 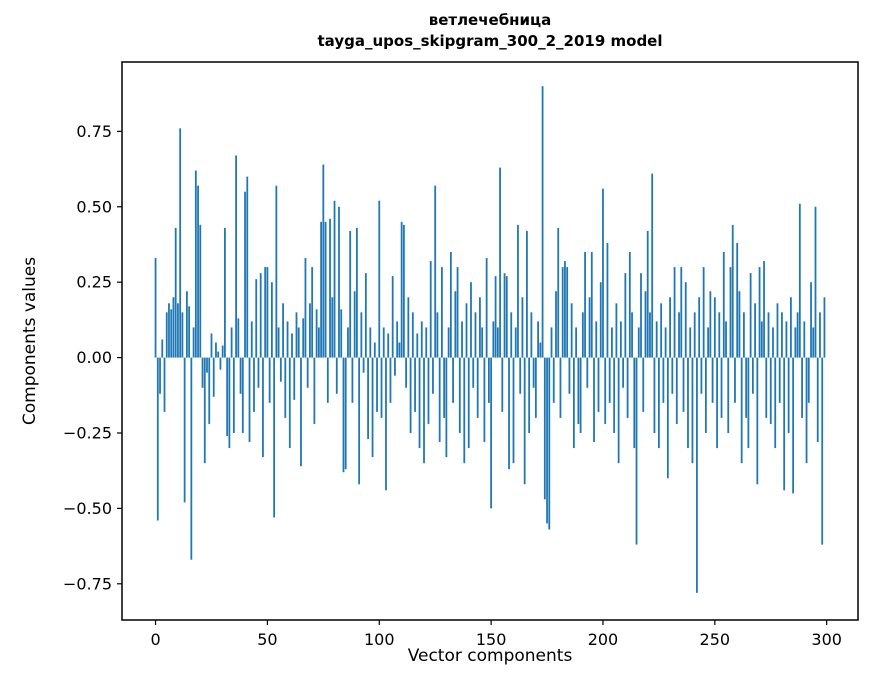 What do you see at coordinates (87, 508) in the screenshot?
I see `y-tick-label: −0.50` at bounding box center [87, 508].